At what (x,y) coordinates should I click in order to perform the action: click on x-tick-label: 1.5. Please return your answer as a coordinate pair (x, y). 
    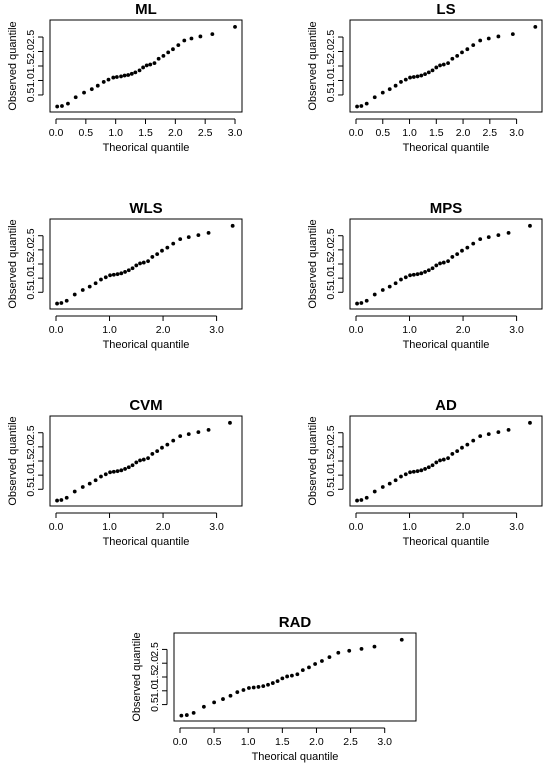
    Looking at the image, I should click on (436, 133).